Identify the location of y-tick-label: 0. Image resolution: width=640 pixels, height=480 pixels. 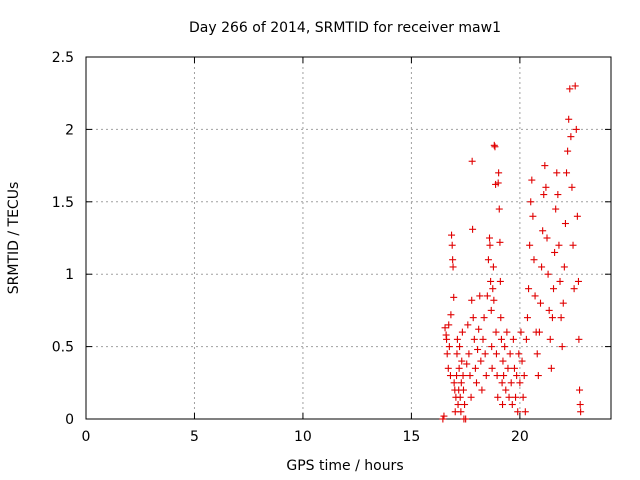
(69, 420).